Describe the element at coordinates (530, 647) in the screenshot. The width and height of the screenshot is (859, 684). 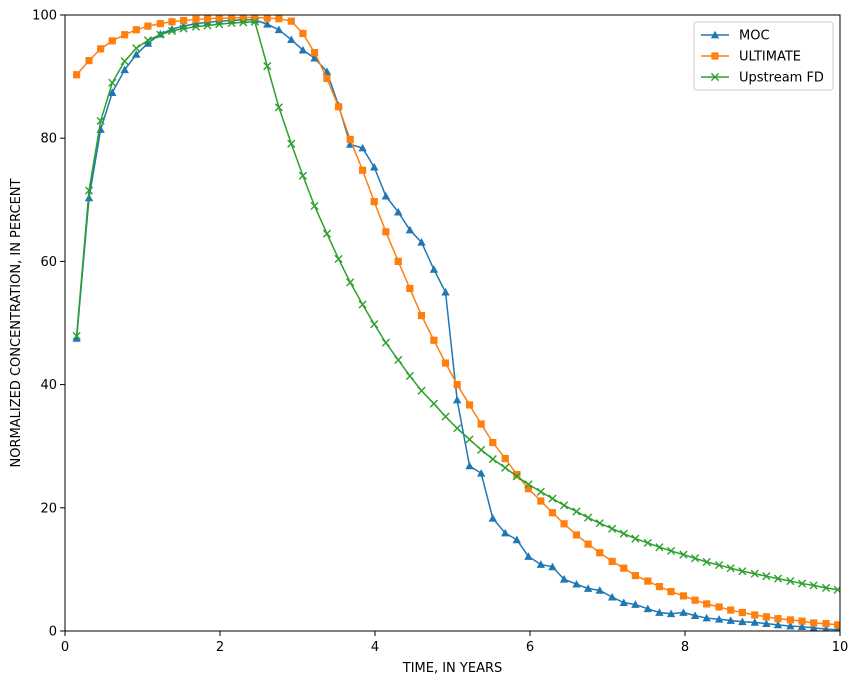
I see `x-tick-label: 6` at that location.